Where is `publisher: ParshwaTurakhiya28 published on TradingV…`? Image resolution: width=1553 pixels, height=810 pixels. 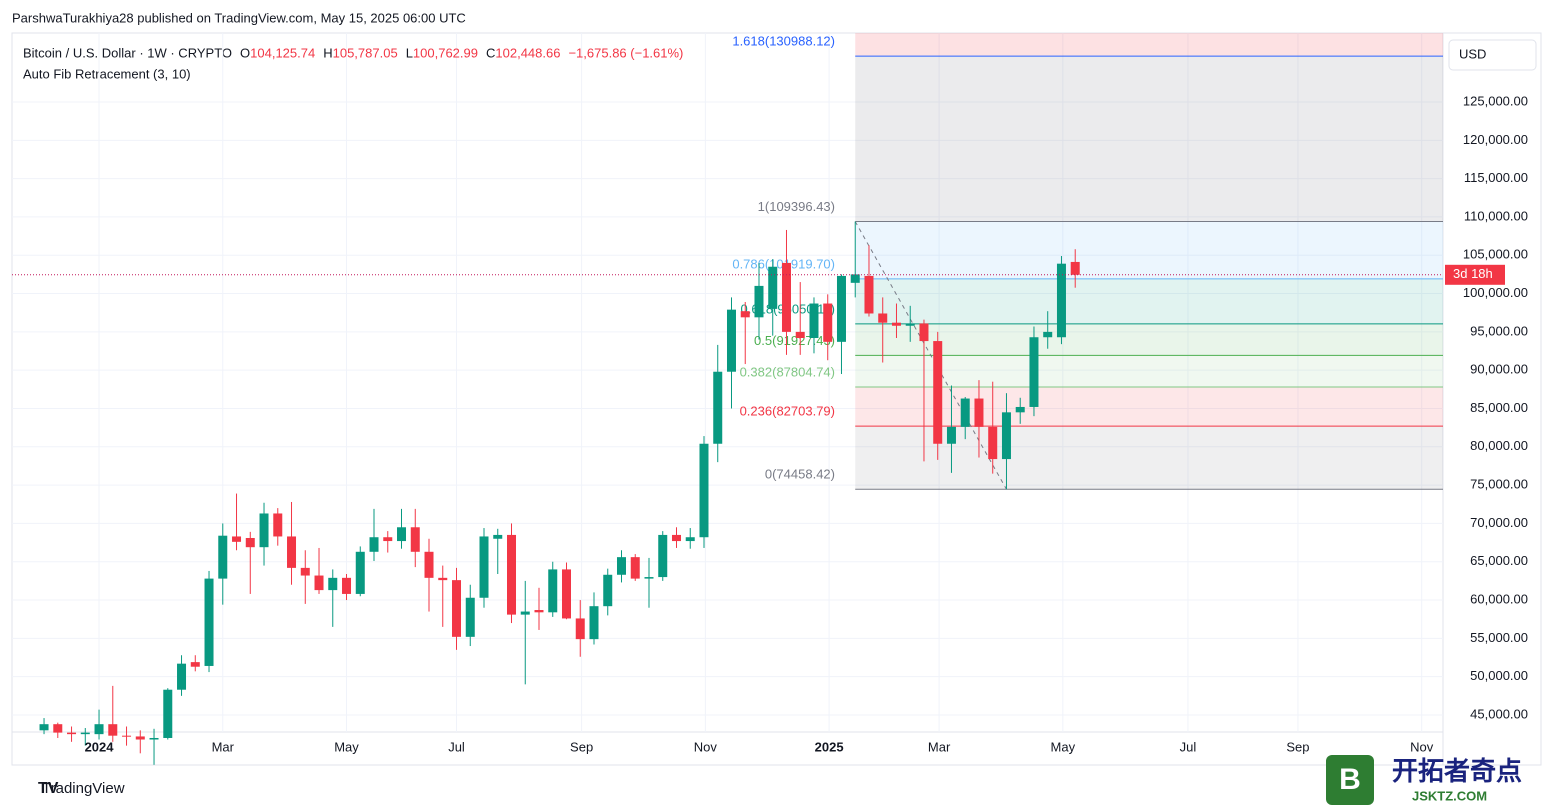 publisher: ParshwaTurakhiya28 published on TradingV… is located at coordinates (239, 17).